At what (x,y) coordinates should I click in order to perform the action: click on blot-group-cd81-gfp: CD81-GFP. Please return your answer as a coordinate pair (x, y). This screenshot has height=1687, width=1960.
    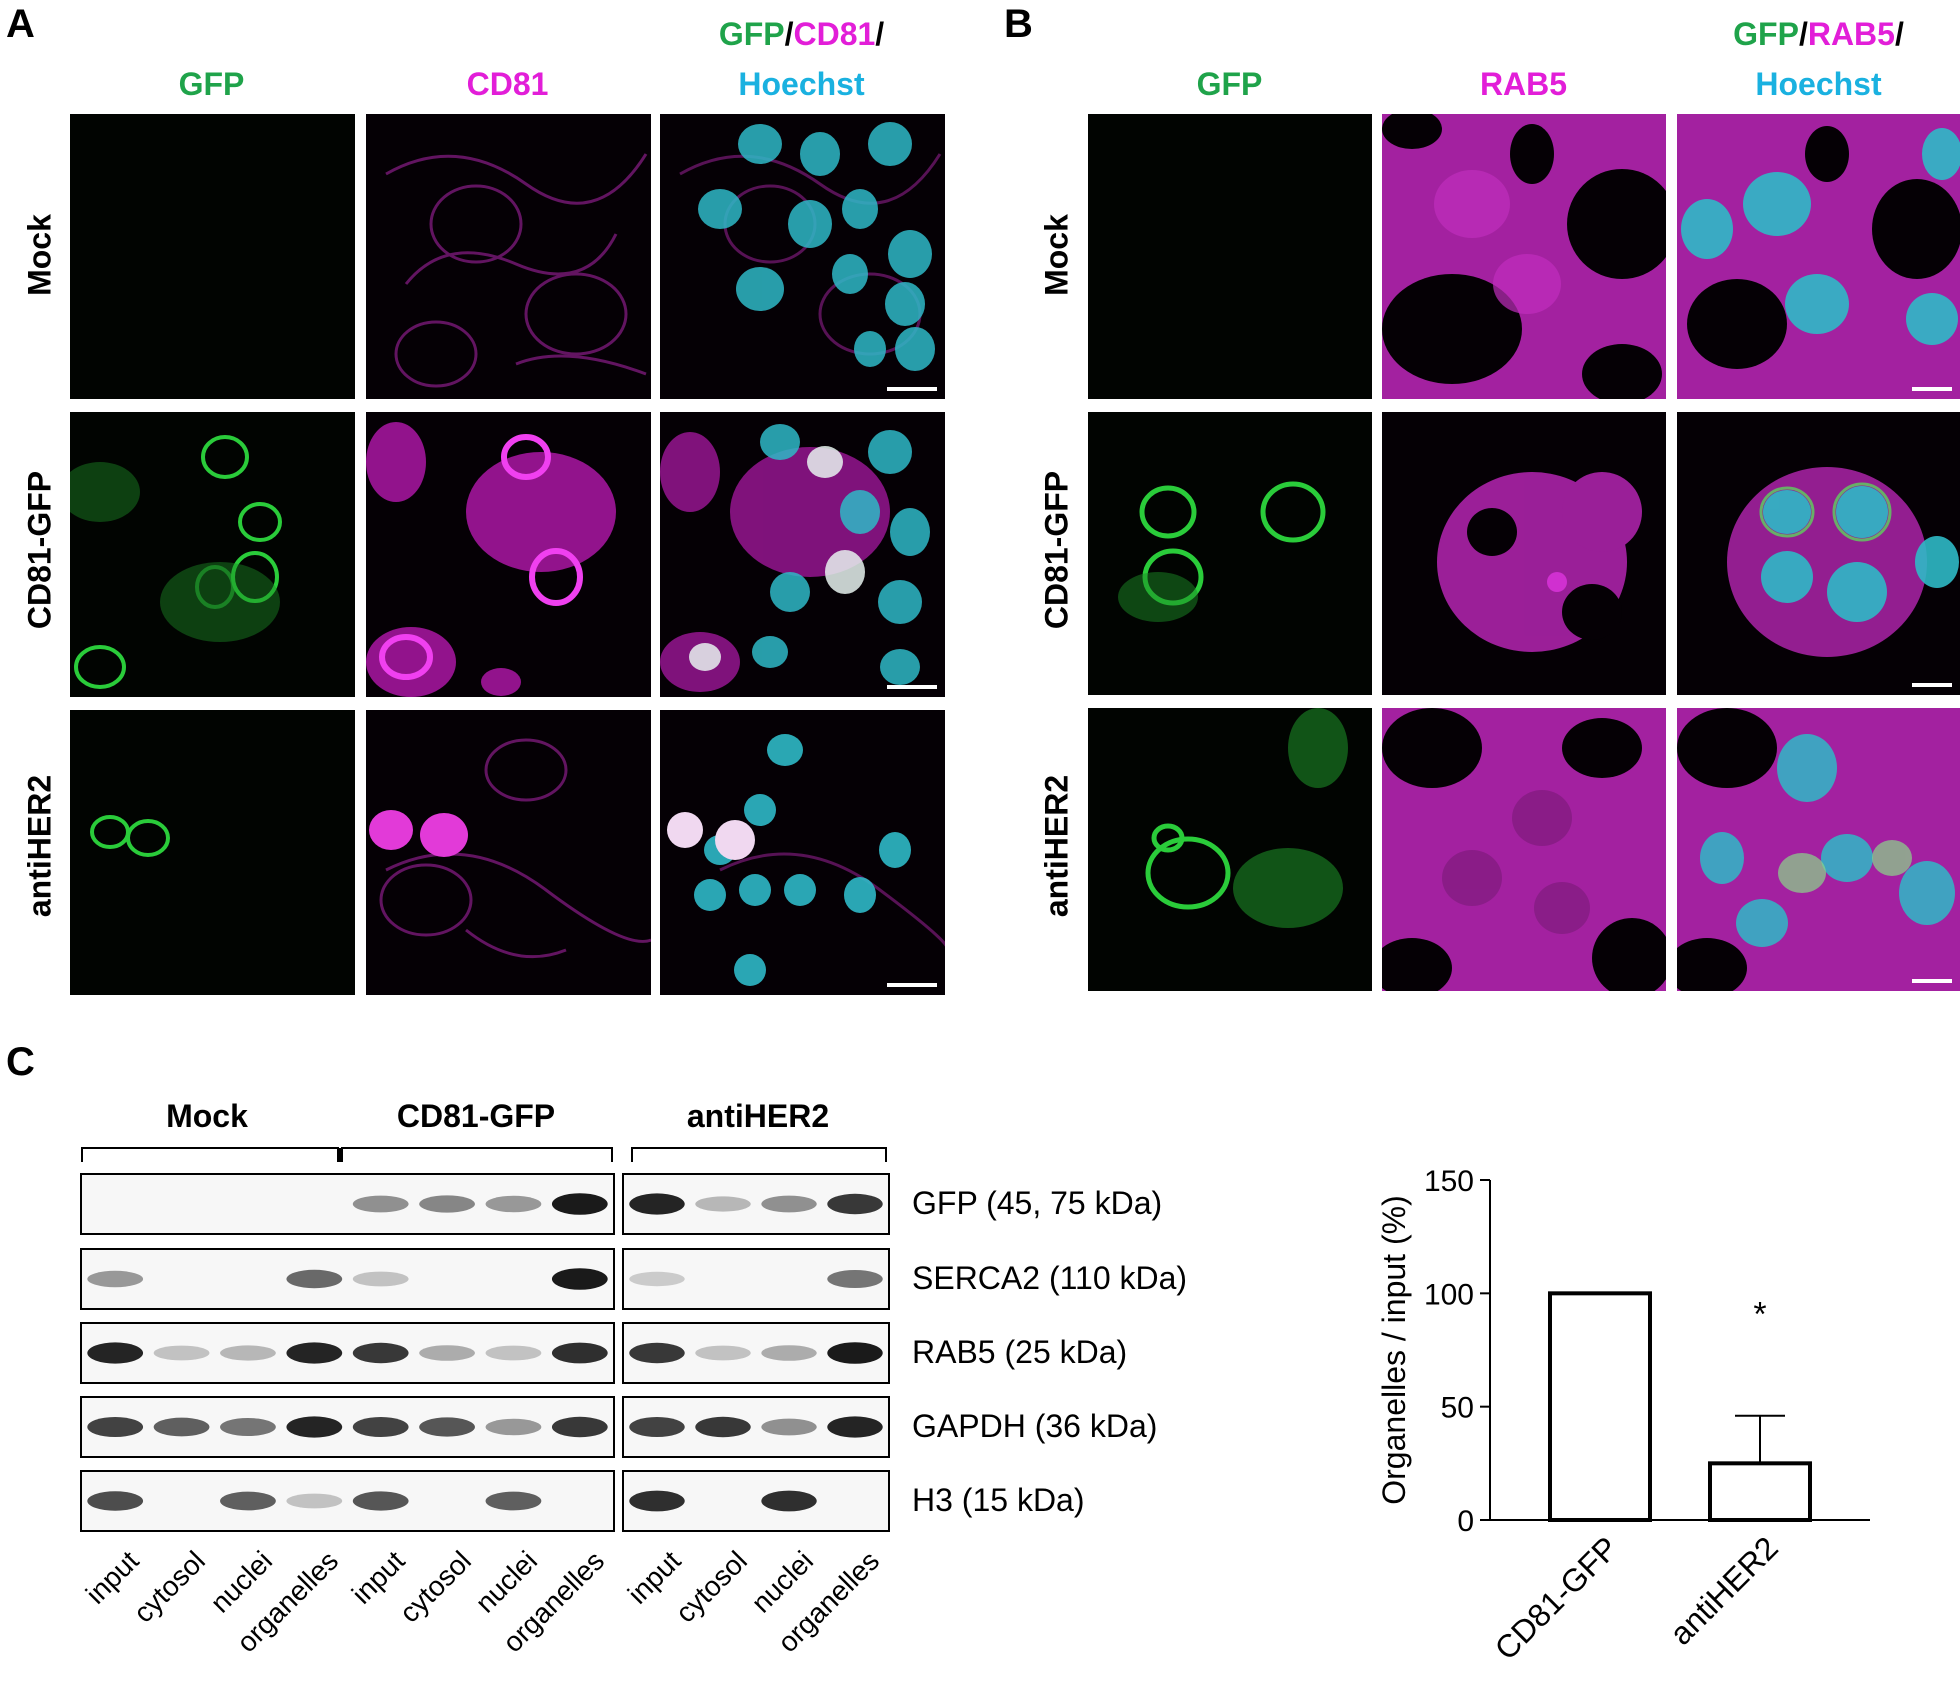
    Looking at the image, I should click on (476, 1116).